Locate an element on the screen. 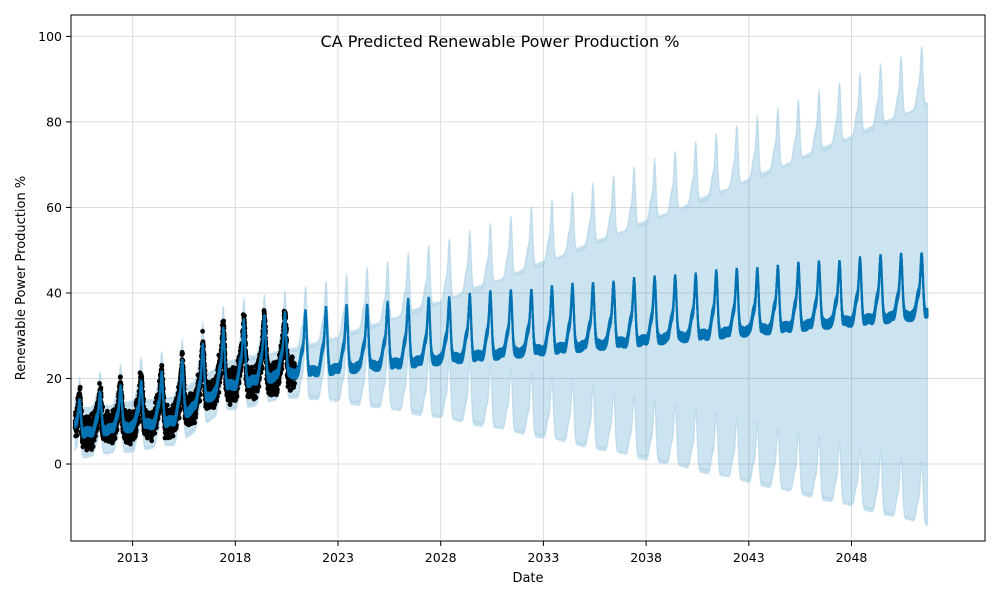  x-tick-label: 2033 is located at coordinates (543, 557).